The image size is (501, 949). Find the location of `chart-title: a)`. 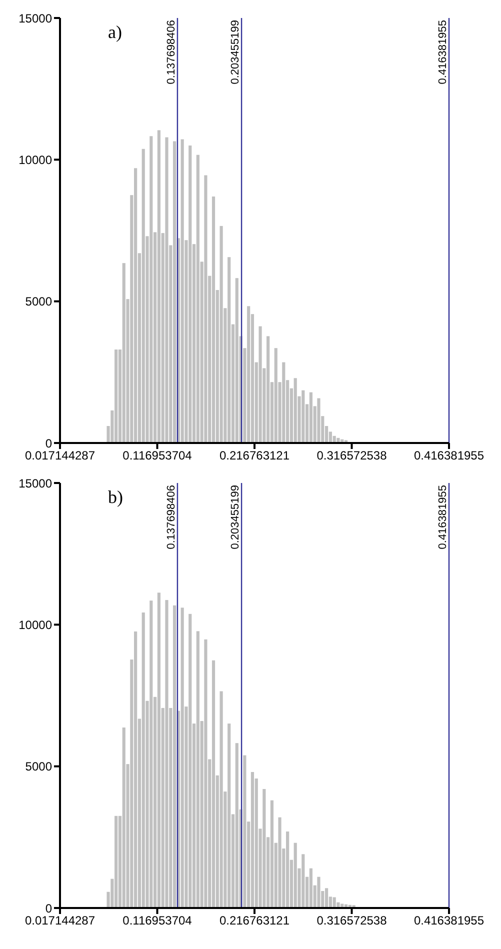

chart-title: a) is located at coordinates (115, 32).